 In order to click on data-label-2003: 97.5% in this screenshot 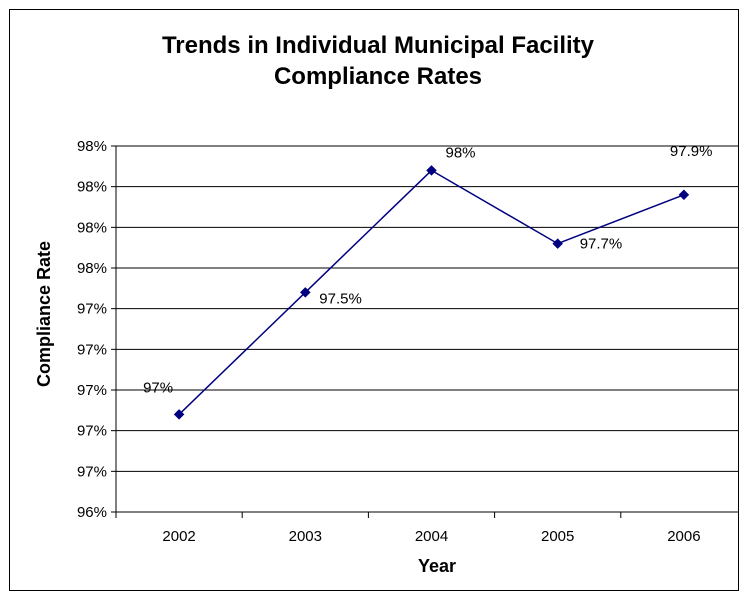, I will do `click(340, 298)`.